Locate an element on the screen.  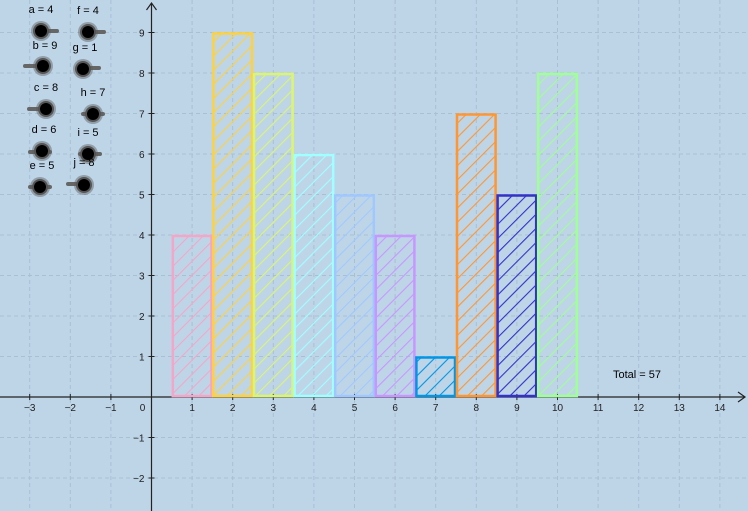
slider-j-label: j = 8 is located at coordinates (84, 163).